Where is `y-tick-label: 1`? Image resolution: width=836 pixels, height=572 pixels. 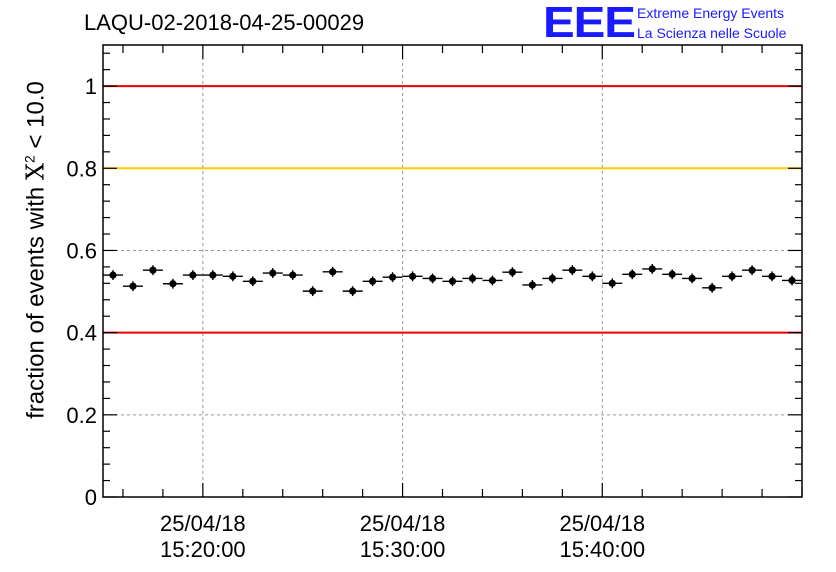 y-tick-label: 1 is located at coordinates (91, 86).